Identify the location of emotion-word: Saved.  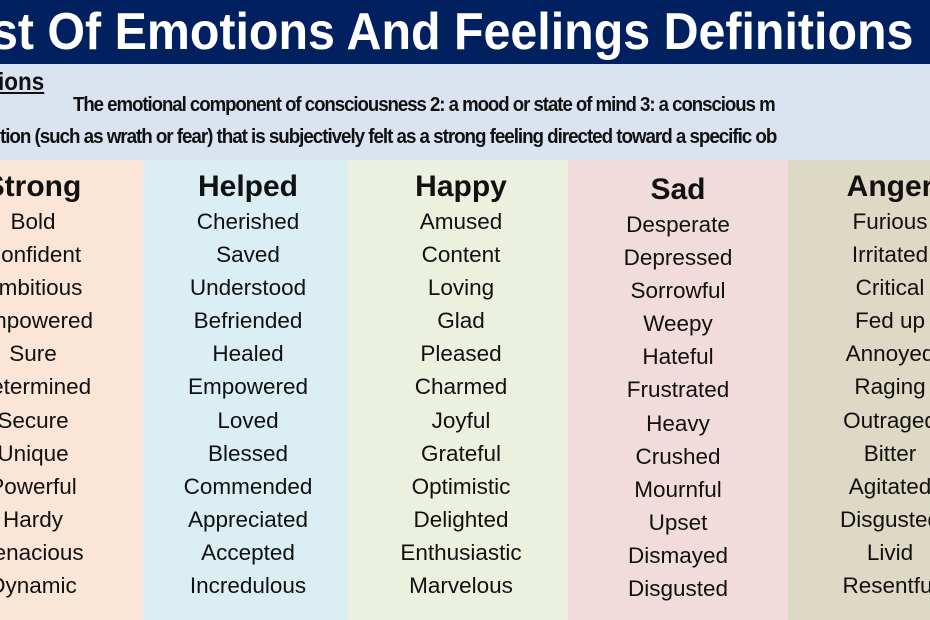
(248, 255).